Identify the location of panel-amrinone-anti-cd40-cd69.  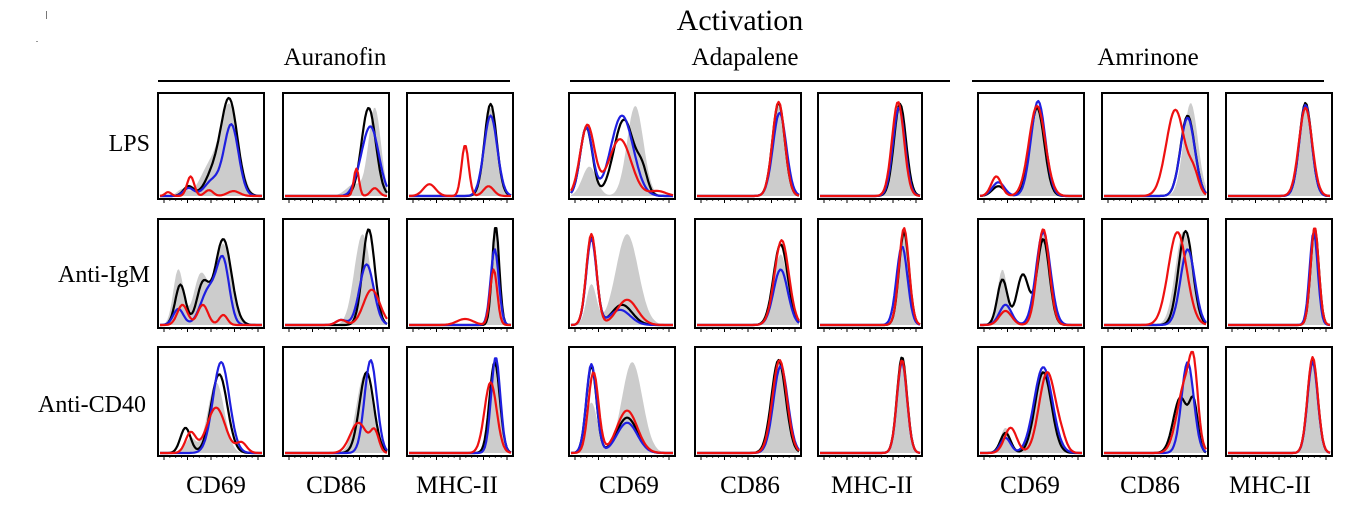
(1031, 403).